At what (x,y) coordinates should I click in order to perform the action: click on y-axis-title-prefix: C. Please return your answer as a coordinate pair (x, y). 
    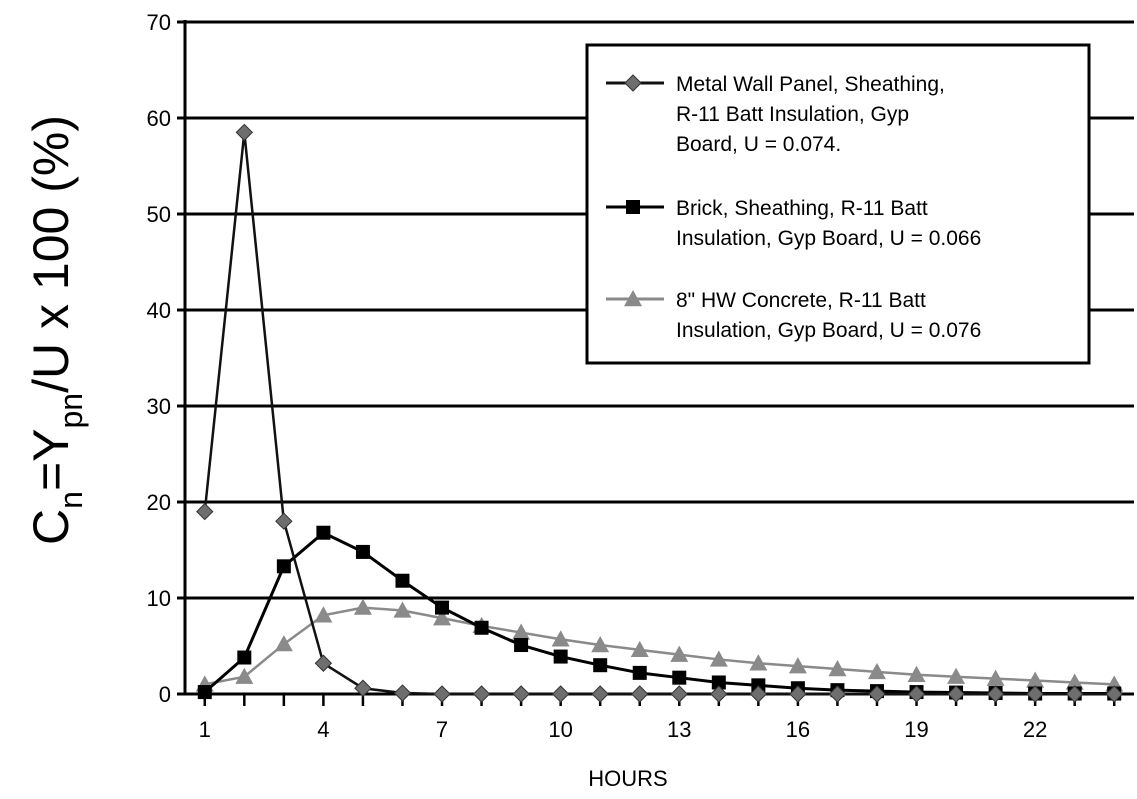
    Looking at the image, I should click on (51, 527).